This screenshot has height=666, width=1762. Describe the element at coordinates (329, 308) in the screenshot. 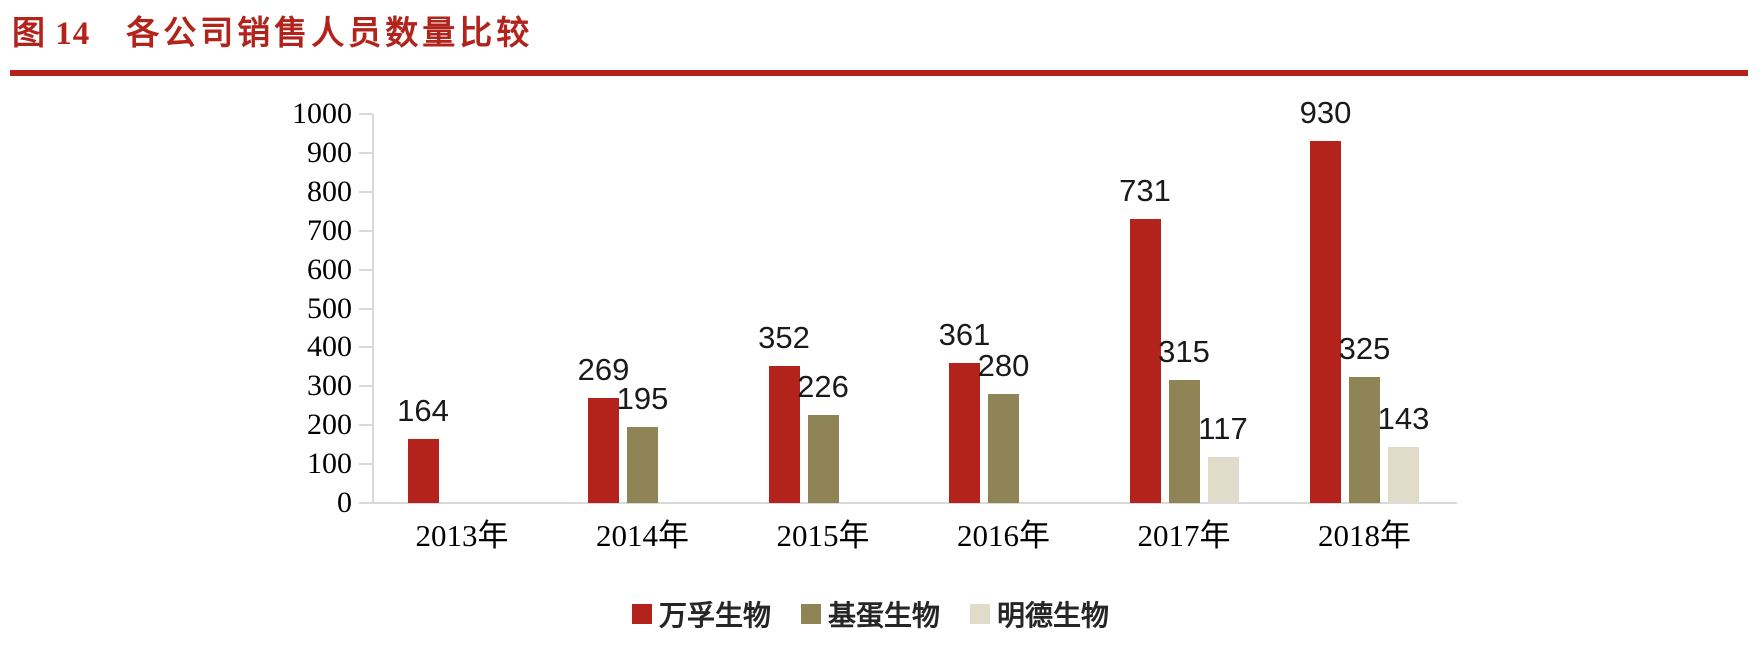

I see `y-axis-label: 500` at that location.